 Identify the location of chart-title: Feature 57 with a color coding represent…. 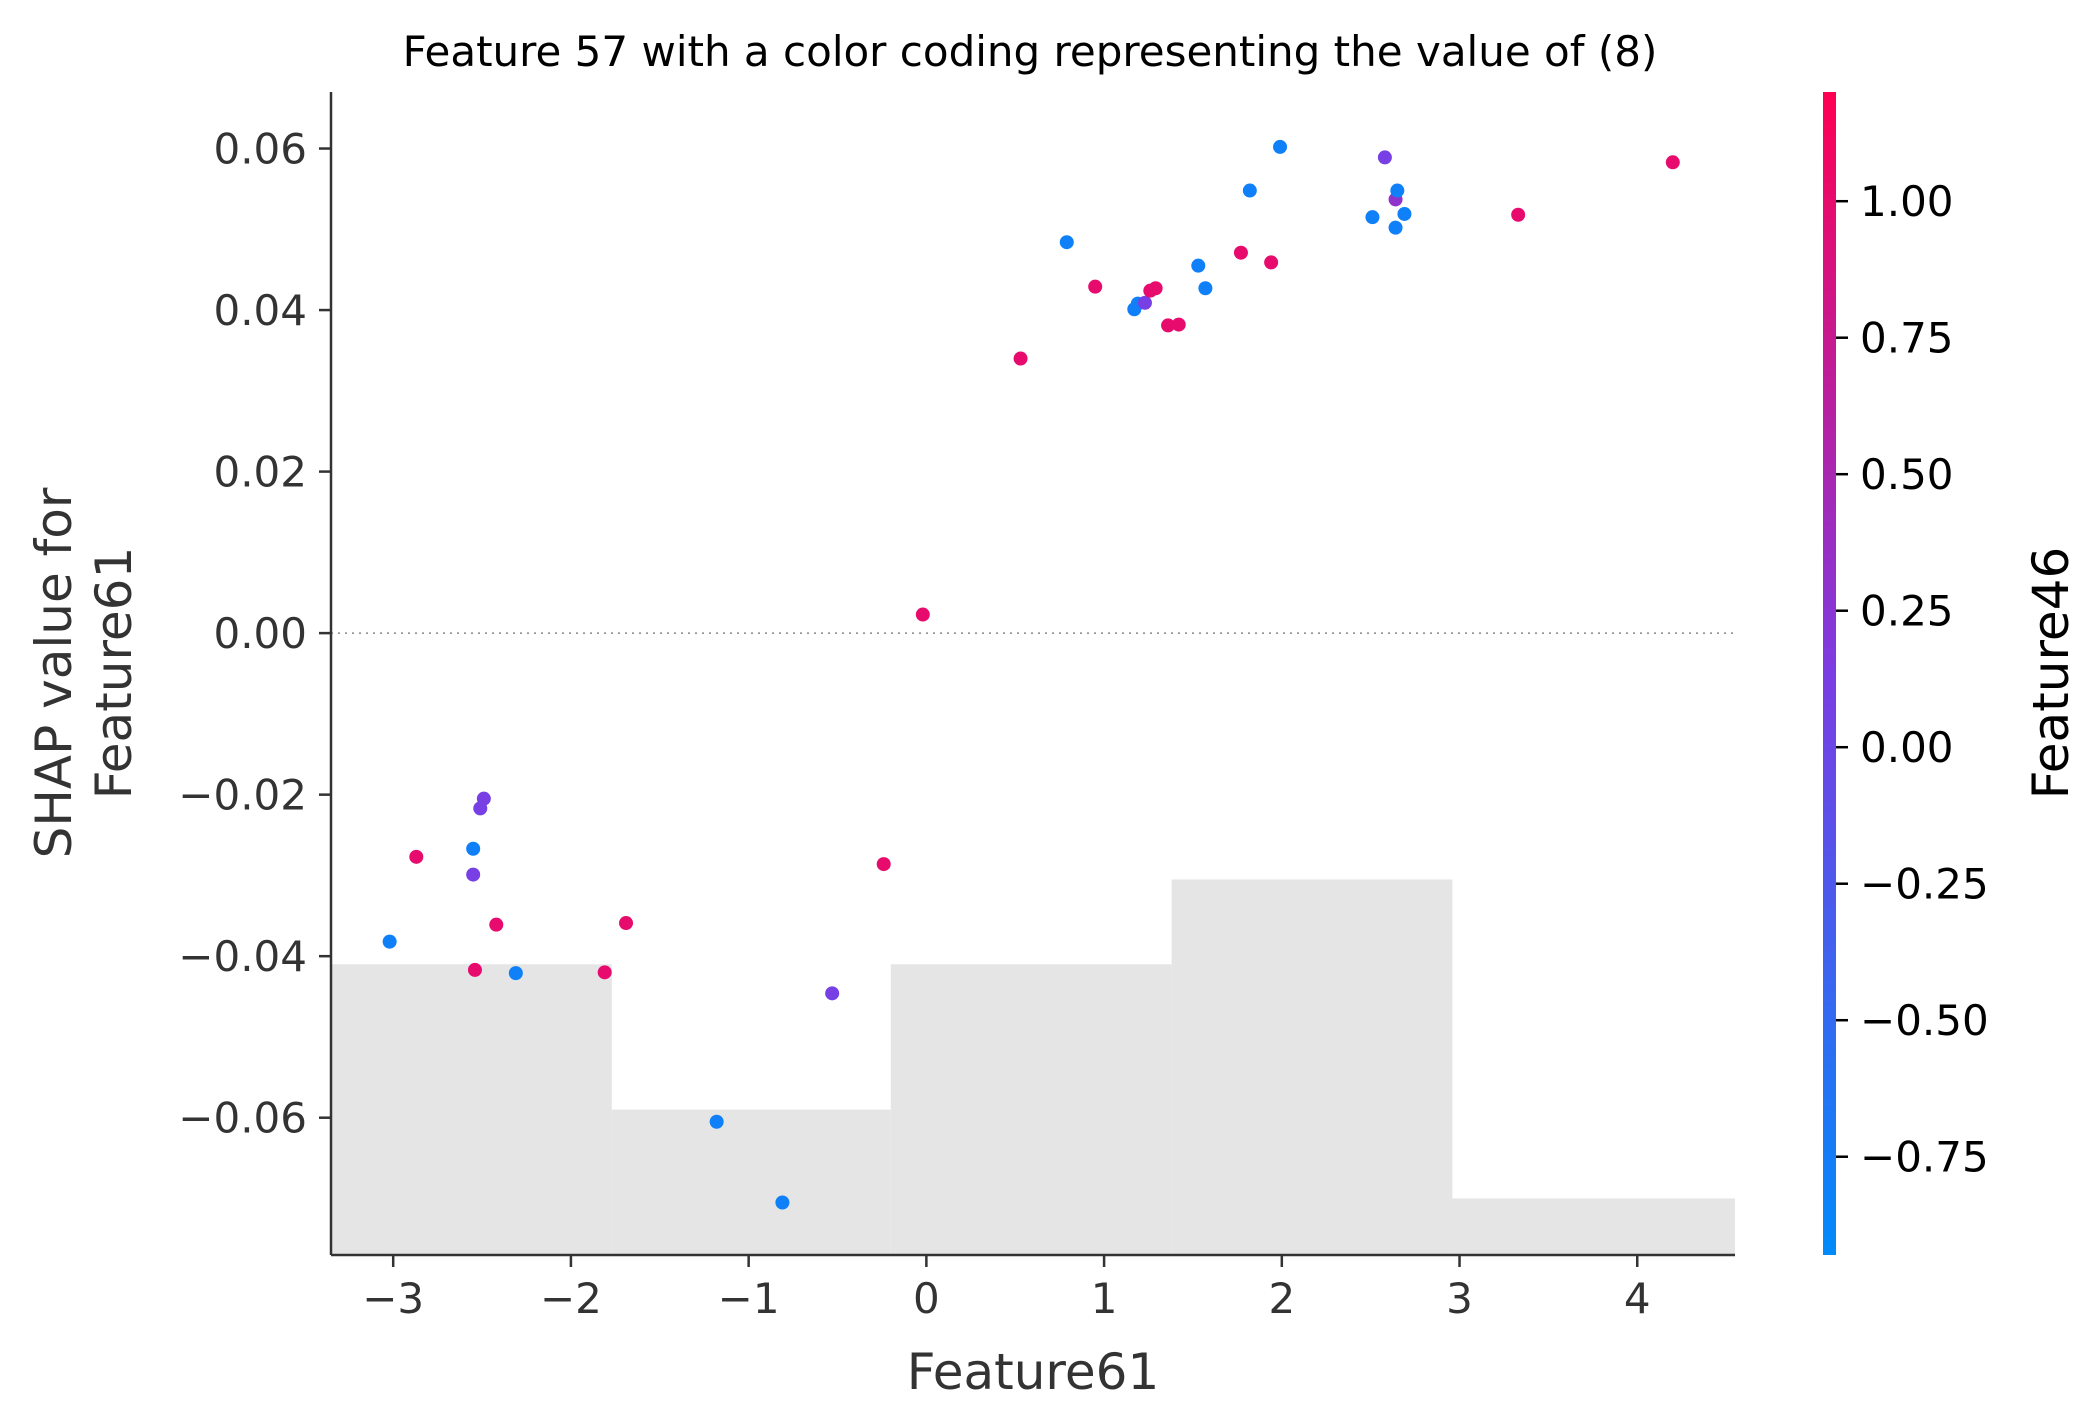
(1030, 51).